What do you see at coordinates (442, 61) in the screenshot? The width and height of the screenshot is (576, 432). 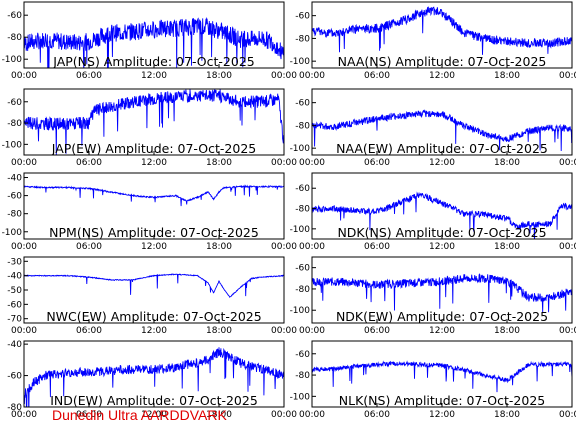 I see `chart-title: NAA(NS) Amplitude: 07-Oct-2025` at bounding box center [442, 61].